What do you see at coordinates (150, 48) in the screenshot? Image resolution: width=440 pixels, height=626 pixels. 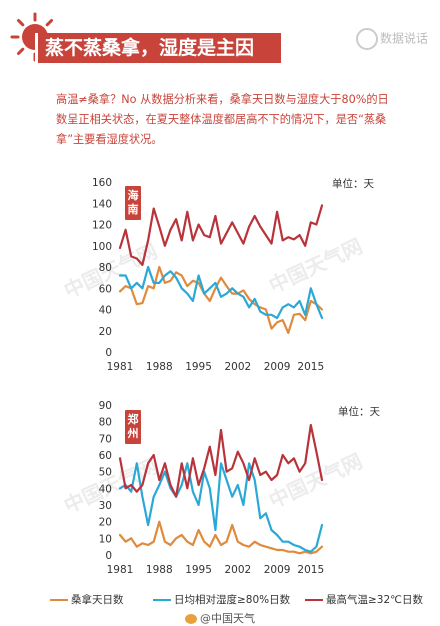 I see `page-title: 蒸不蒸桑拿，湿度是主因` at bounding box center [150, 48].